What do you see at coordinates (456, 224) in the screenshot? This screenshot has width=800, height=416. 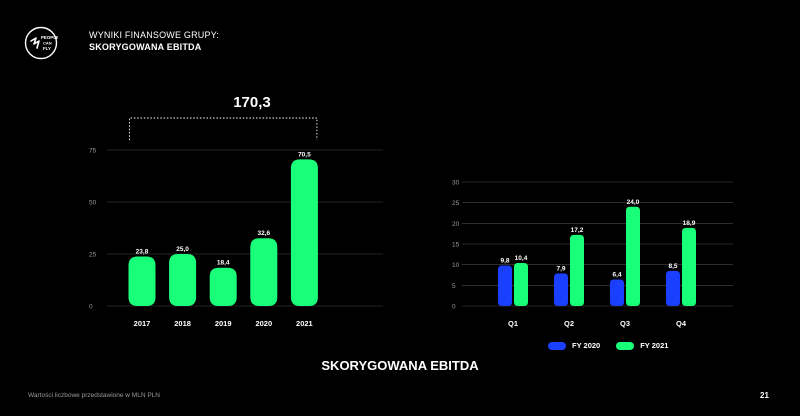 I see `y-tick-right: 20` at bounding box center [456, 224].